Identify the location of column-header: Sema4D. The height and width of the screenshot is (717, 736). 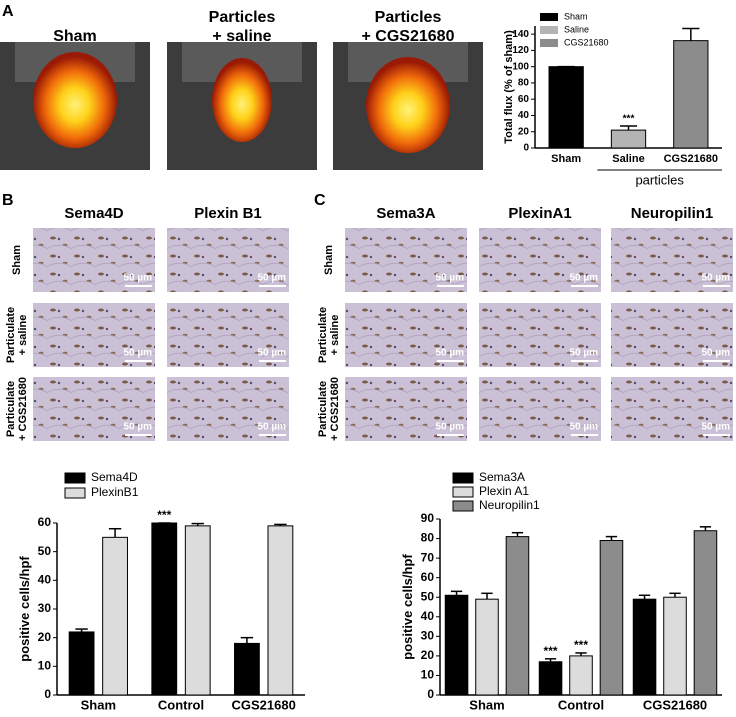
(93, 213).